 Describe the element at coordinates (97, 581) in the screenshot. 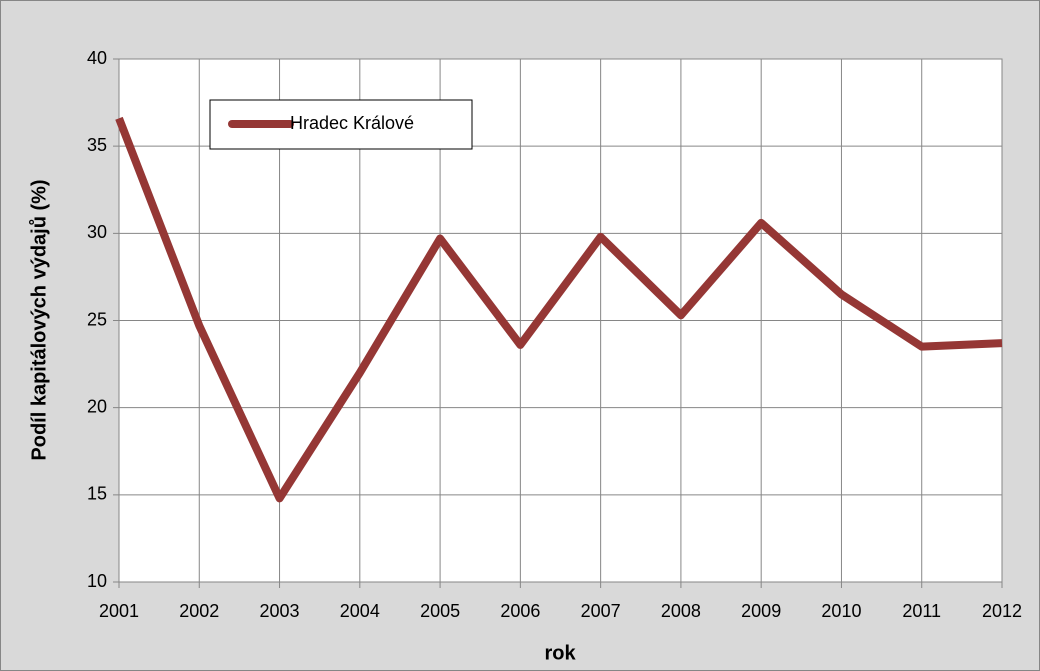

I see `y-tick-label: 10` at that location.